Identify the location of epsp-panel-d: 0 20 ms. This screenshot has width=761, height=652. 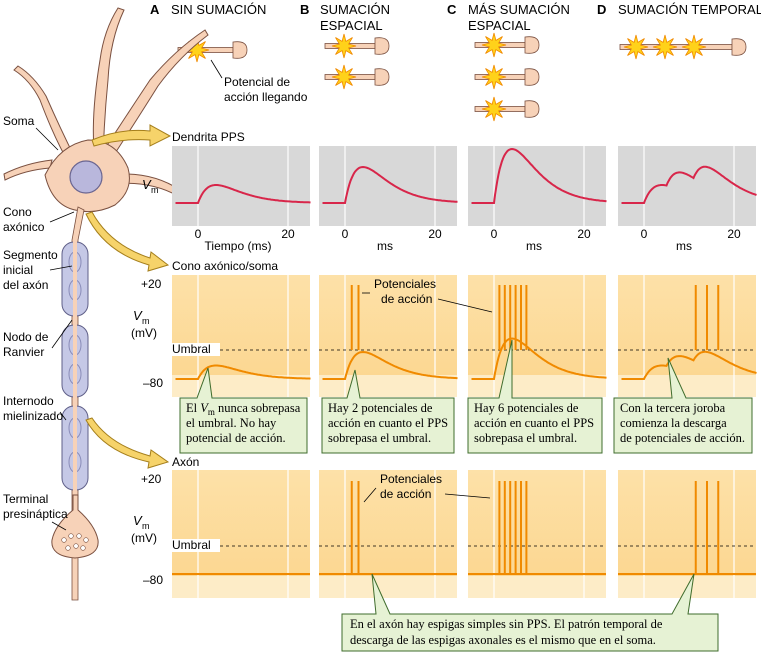
(687, 199).